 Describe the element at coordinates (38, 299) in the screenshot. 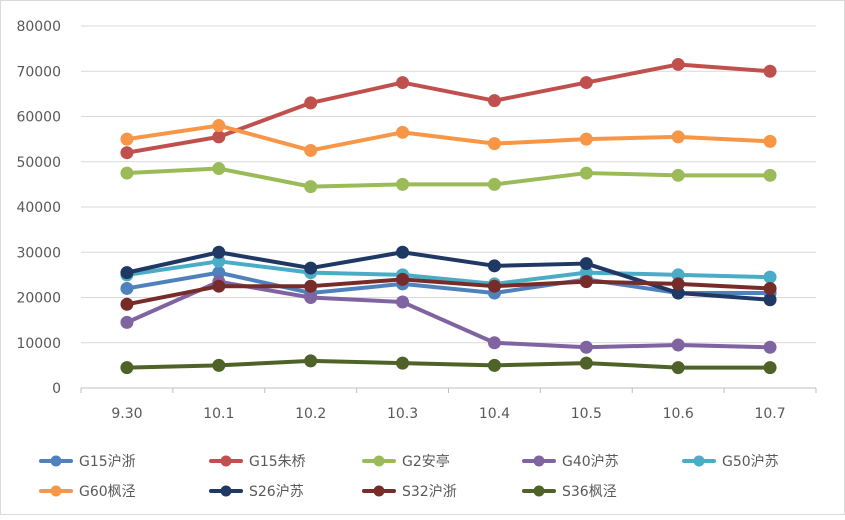

I see `y-tick-label: 20000` at that location.